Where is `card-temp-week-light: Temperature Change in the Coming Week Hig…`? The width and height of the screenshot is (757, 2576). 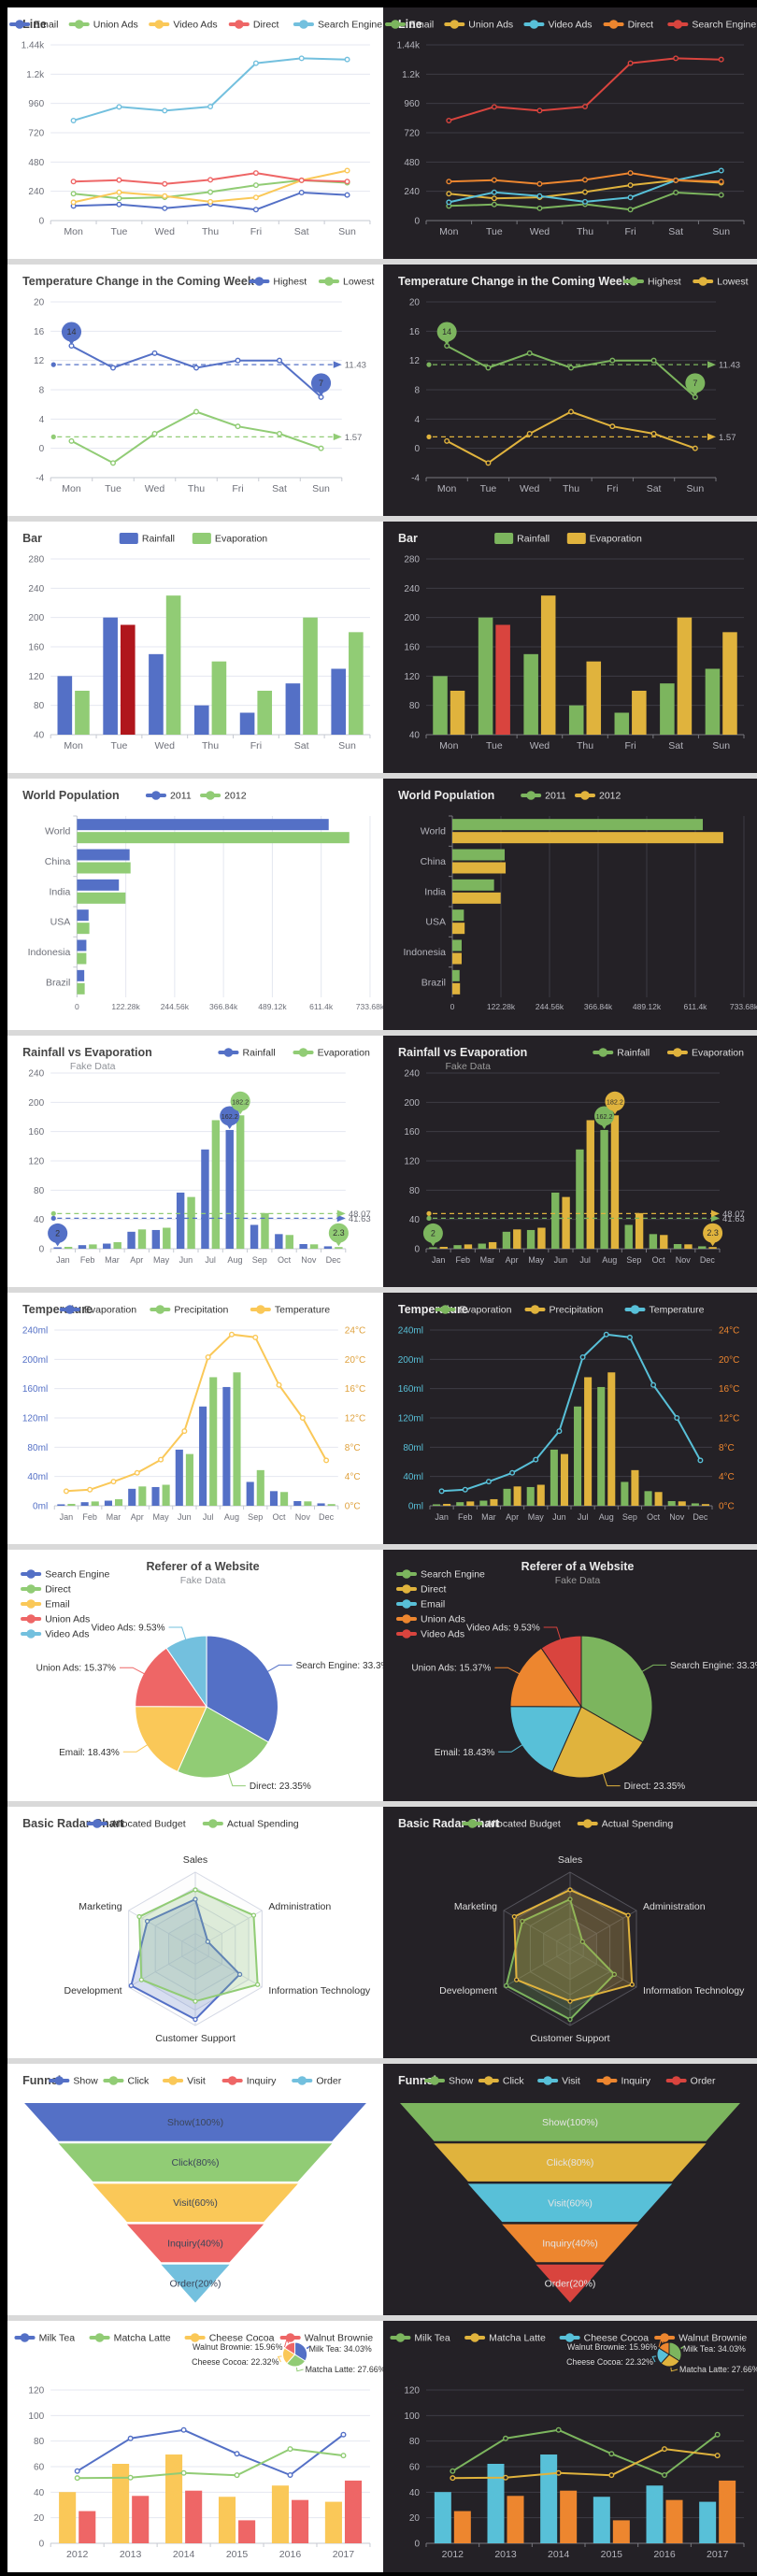
card-temp-week-light: Temperature Change in the Coming Week Hig… is located at coordinates (195, 390).